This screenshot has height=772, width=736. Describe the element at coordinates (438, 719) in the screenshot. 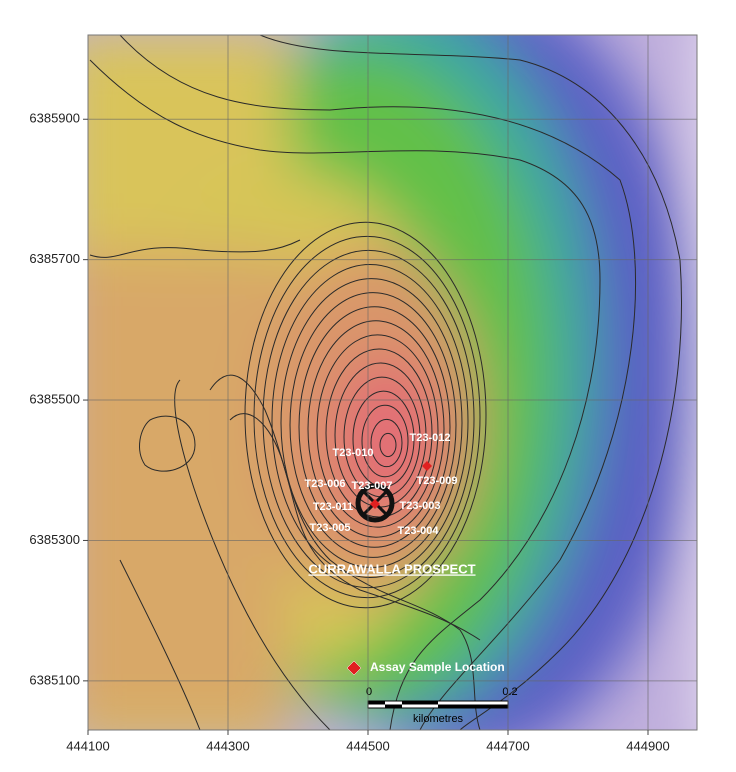

I see `scale-unit: kilometres` at that location.